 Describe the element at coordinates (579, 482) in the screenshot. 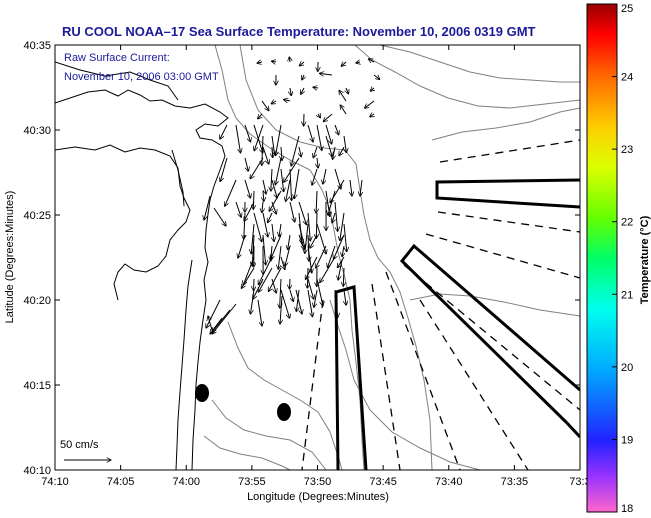

I see `x-tick-label: 73:3` at that location.